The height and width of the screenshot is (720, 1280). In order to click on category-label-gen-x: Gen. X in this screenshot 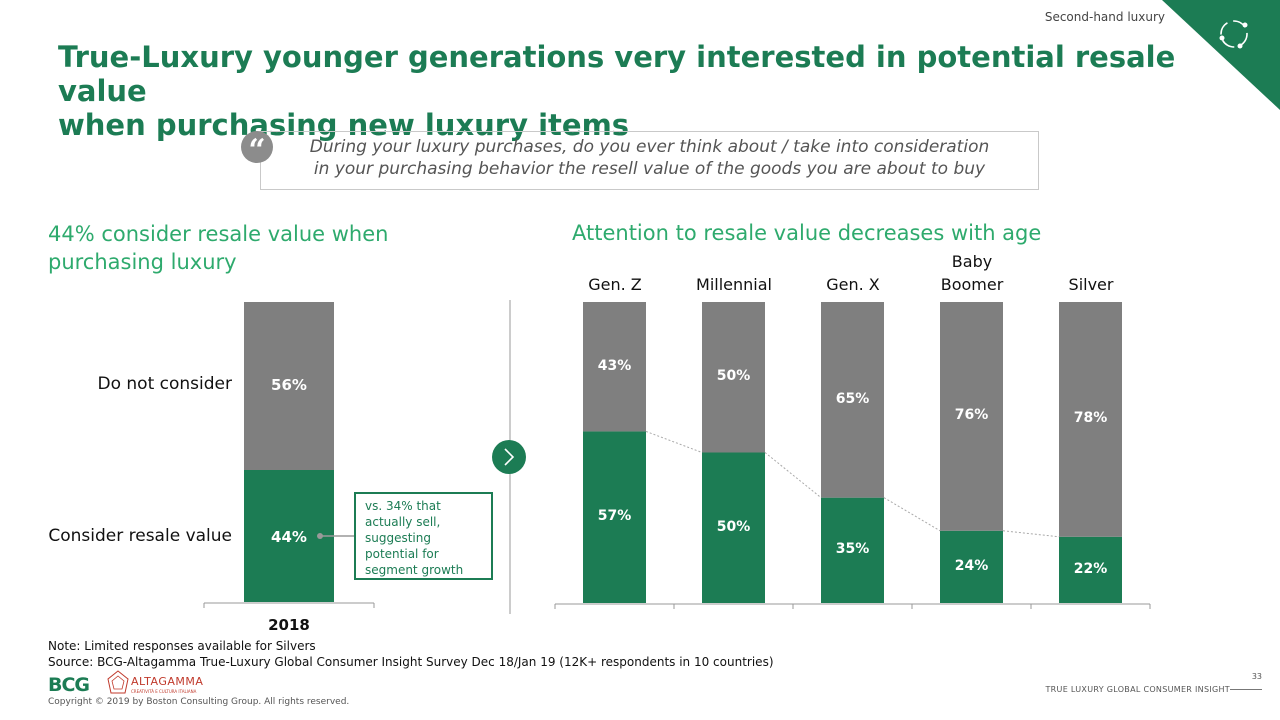, I will do `click(853, 284)`.